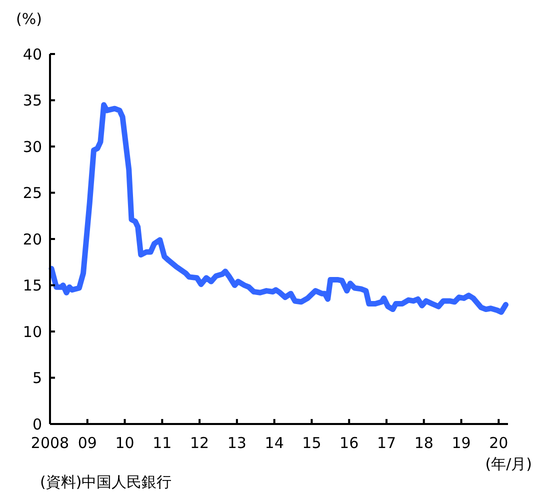 This screenshot has width=536, height=493. Describe the element at coordinates (498, 443) in the screenshot. I see `x-tick-label: 20` at that location.